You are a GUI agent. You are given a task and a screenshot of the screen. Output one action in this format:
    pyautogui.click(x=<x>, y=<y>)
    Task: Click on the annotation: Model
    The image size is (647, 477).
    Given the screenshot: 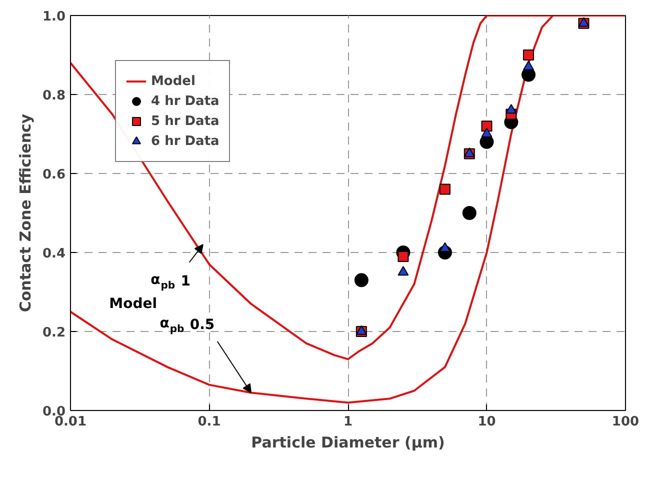 What is the action you would take?
    pyautogui.click(x=133, y=304)
    